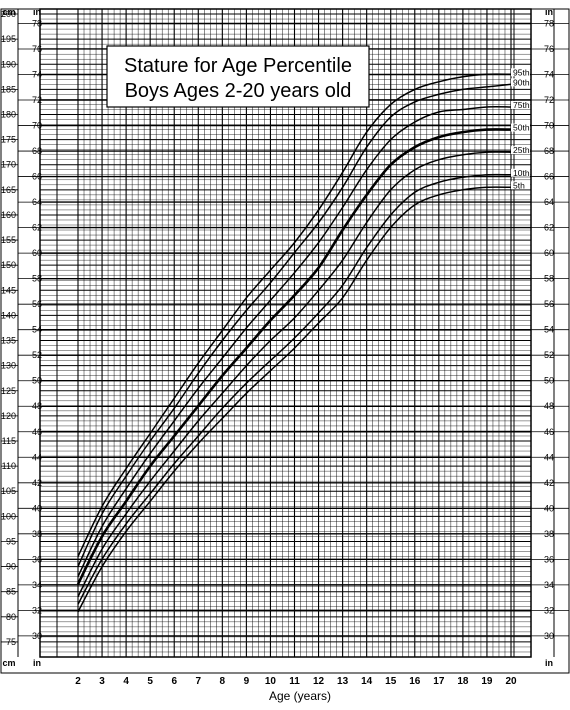 This screenshot has height=710, width=570. What do you see at coordinates (549, 49) in the screenshot?
I see `in-tick-label-right: 76` at bounding box center [549, 49].